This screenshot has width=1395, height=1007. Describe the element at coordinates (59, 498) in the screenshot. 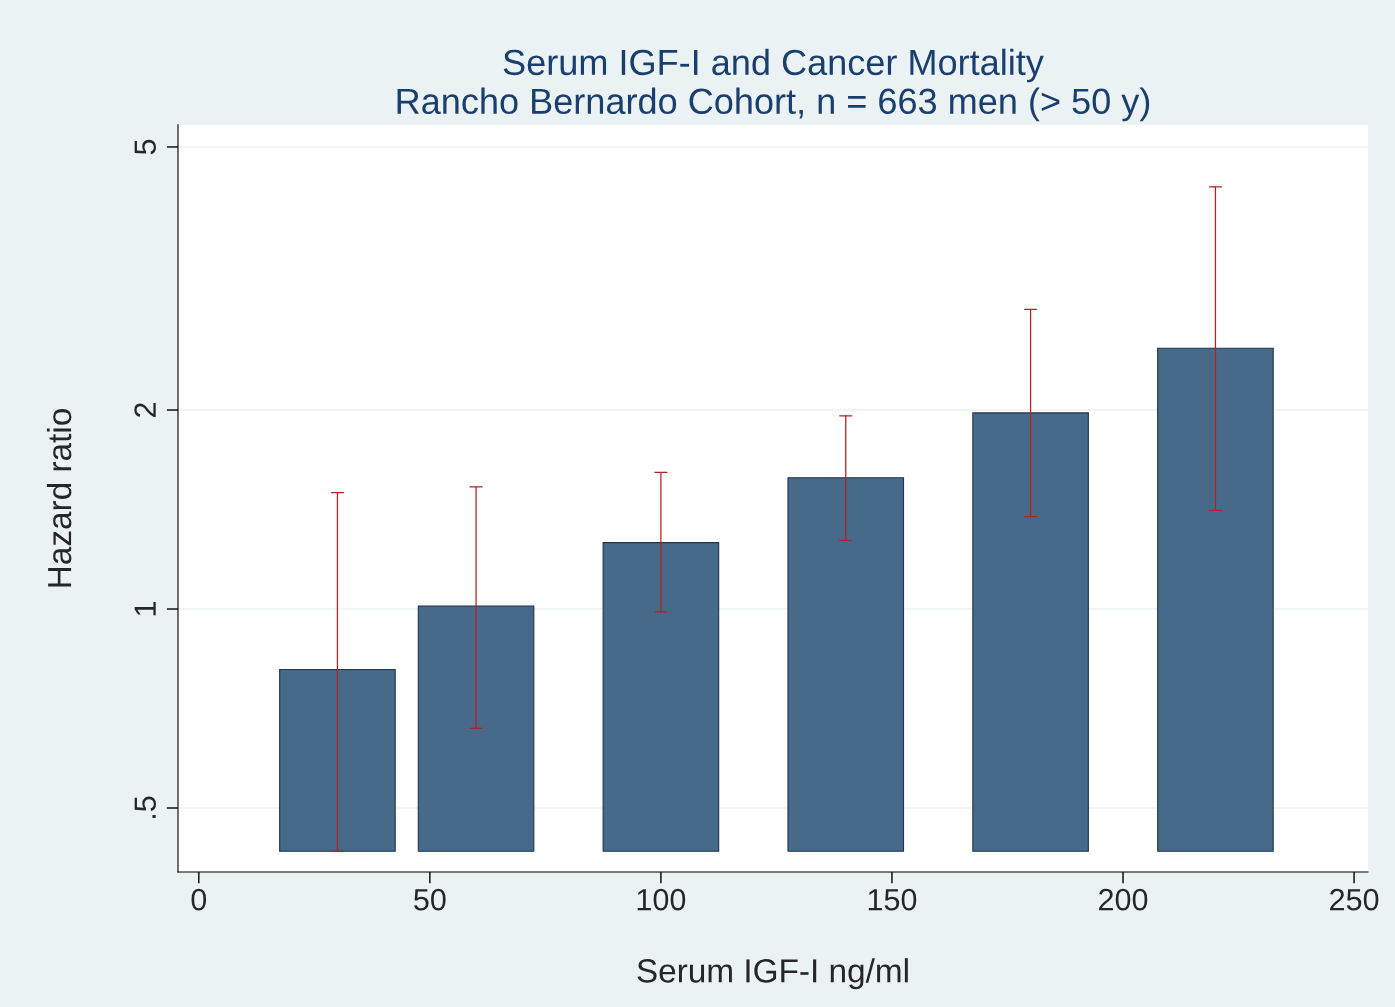

I see `y-axis-title: Hazard ratio` at that location.